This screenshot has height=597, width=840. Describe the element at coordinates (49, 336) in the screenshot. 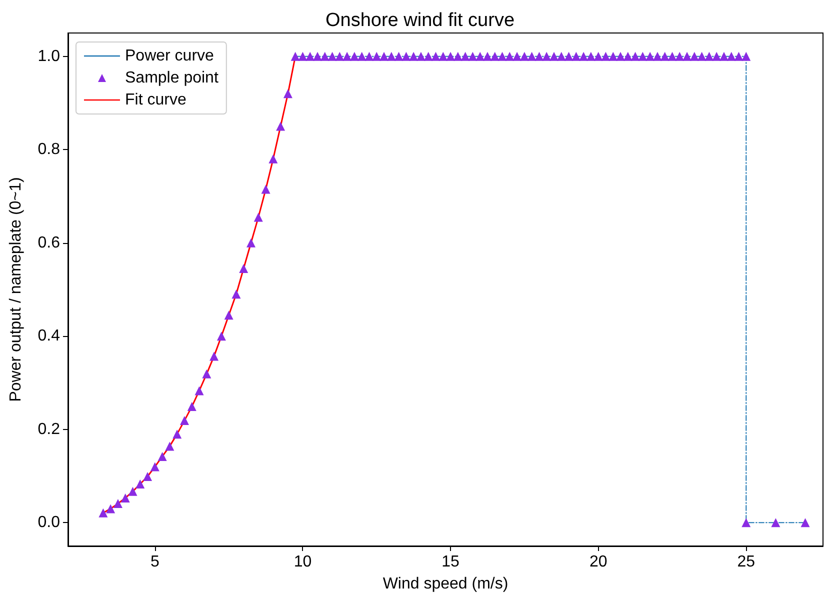

I see `y-tick-label: 0.4` at that location.